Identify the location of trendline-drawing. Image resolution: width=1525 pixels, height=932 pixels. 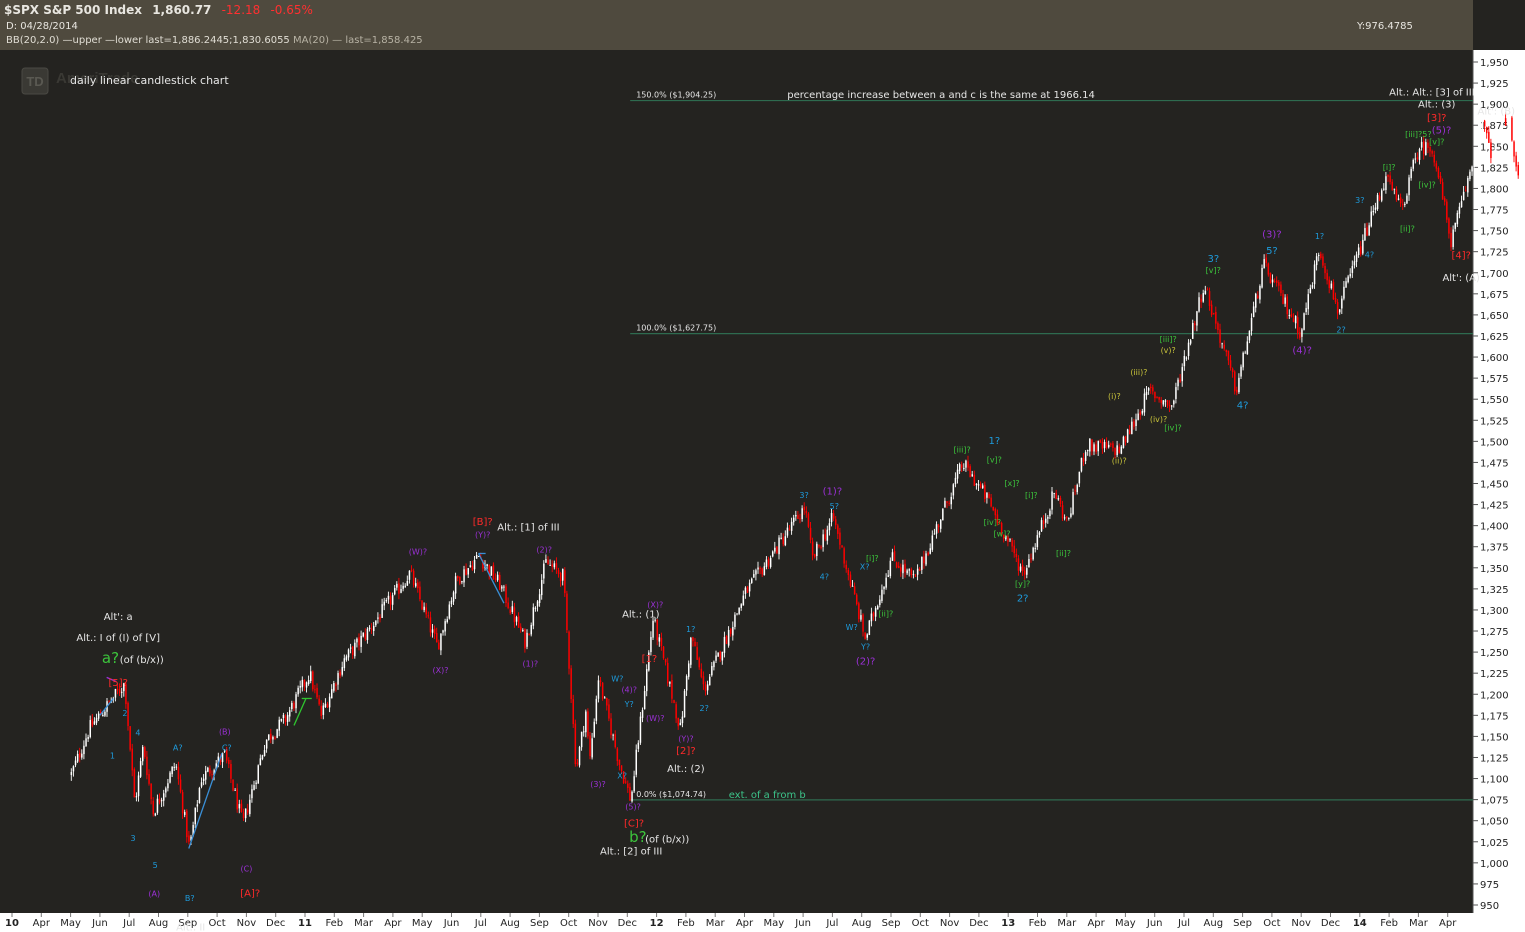
(111, 679).